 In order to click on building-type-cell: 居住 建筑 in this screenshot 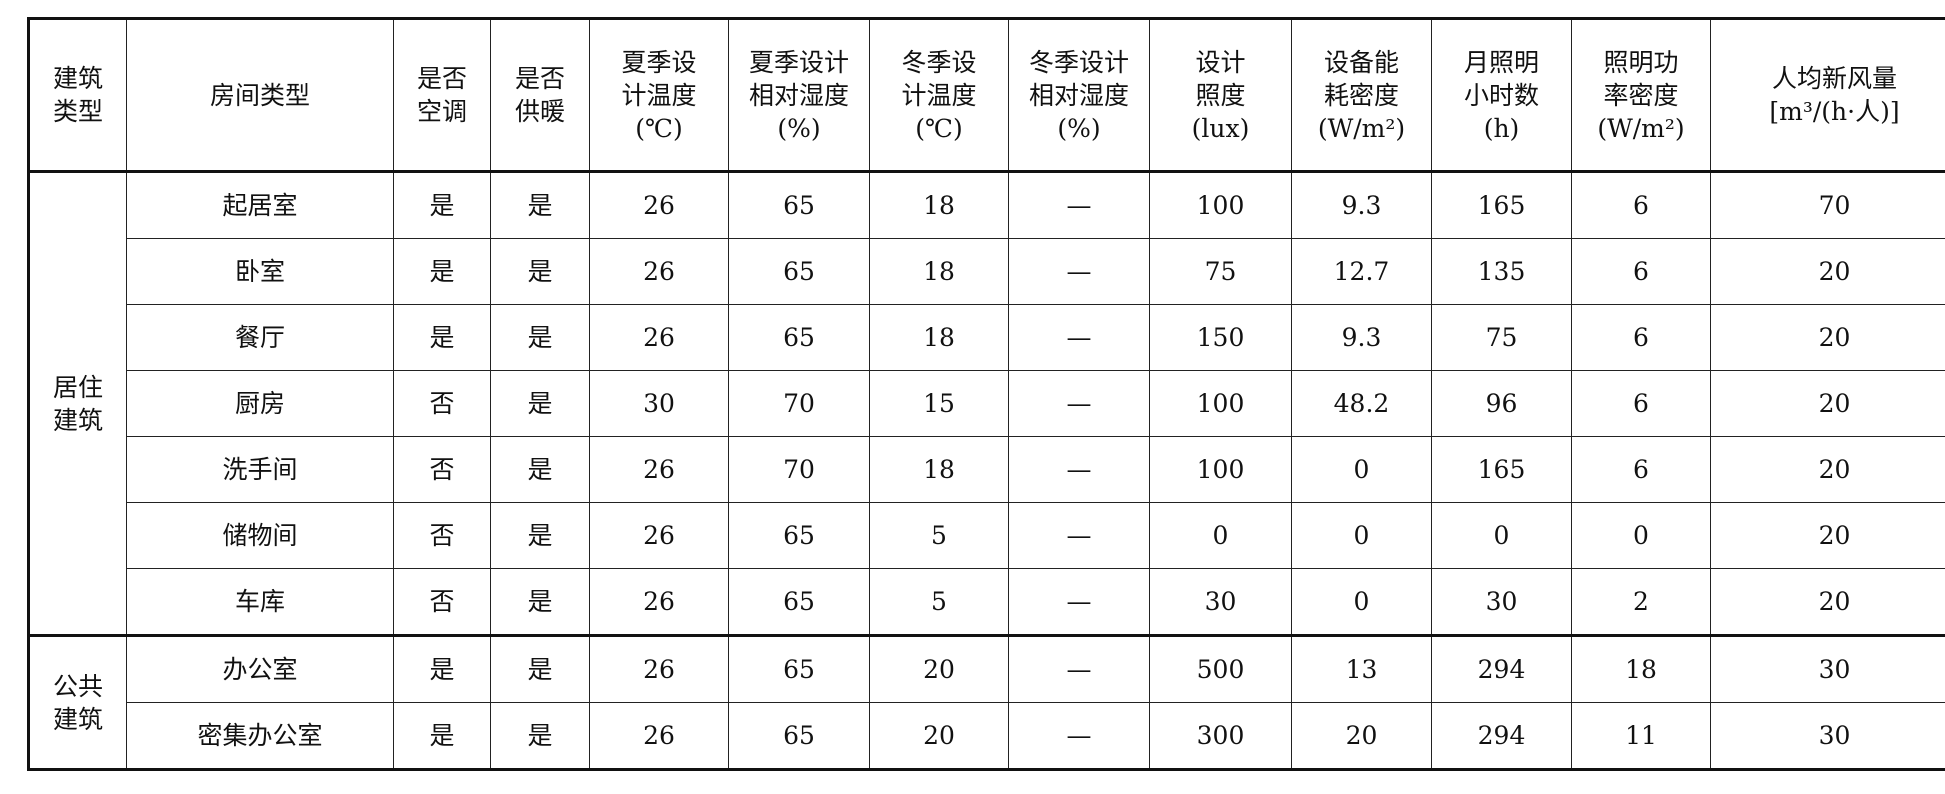, I will do `click(77, 403)`.